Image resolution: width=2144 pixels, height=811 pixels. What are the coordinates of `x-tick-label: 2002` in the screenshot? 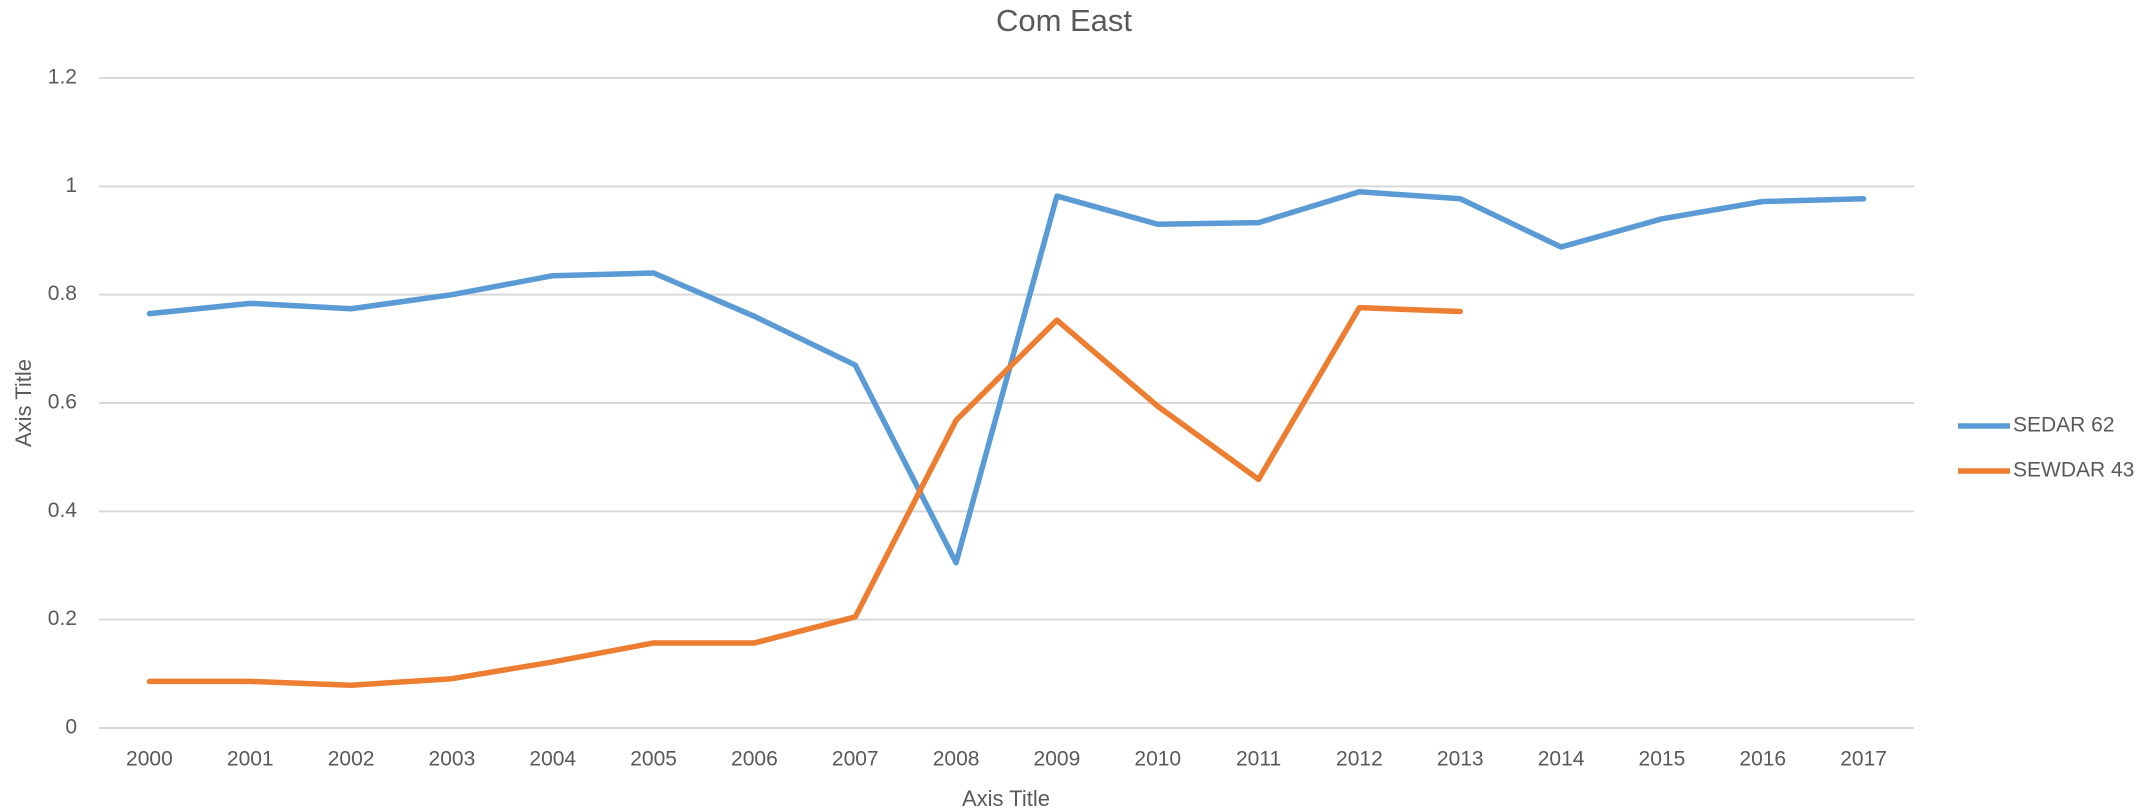 It's located at (351, 759).